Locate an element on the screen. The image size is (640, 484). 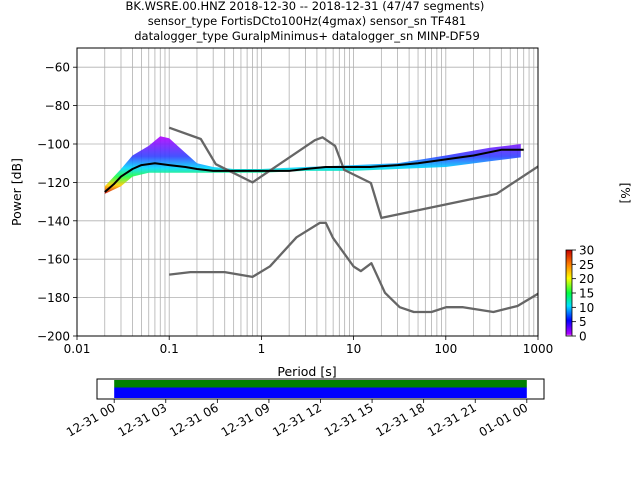
coverage-tick-label: 01-01 00 is located at coordinates (504, 419).